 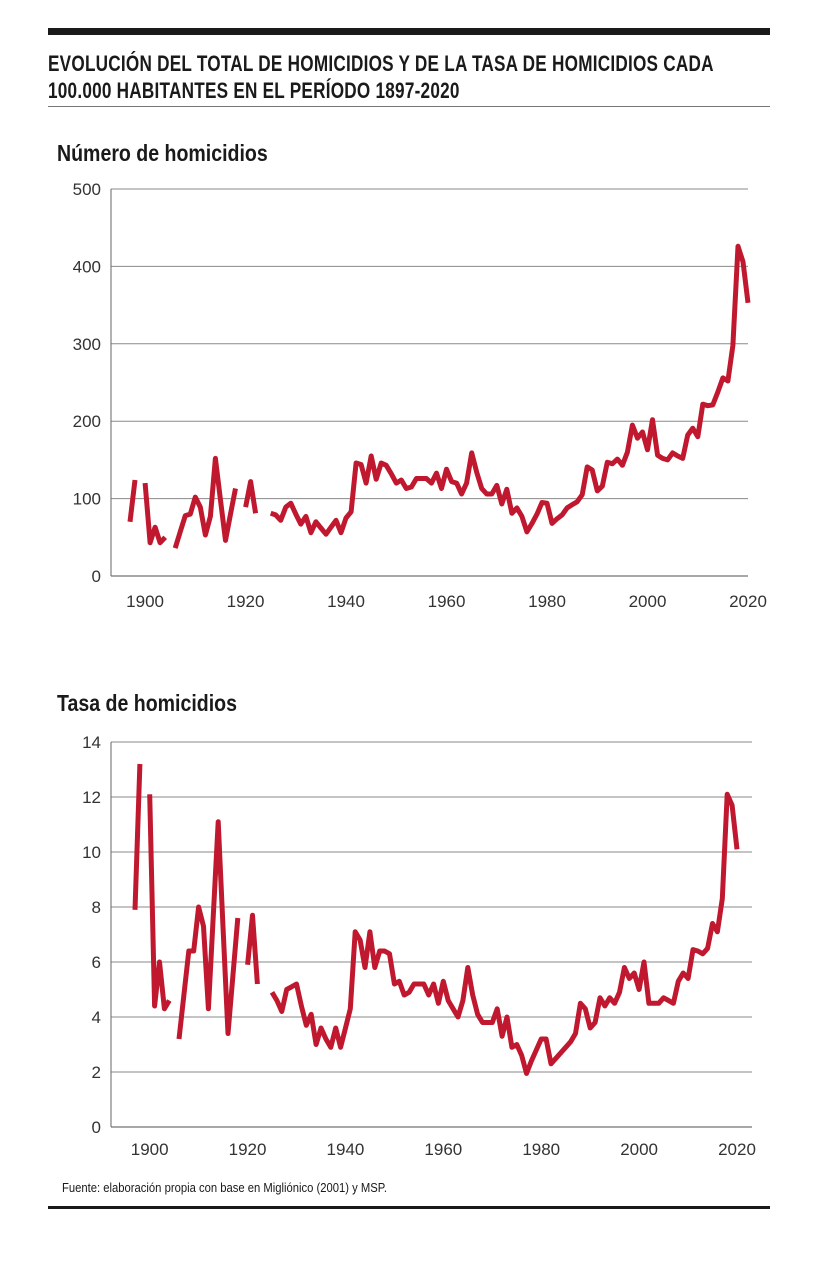 What do you see at coordinates (87, 421) in the screenshot?
I see `y-tick-label: 200` at bounding box center [87, 421].